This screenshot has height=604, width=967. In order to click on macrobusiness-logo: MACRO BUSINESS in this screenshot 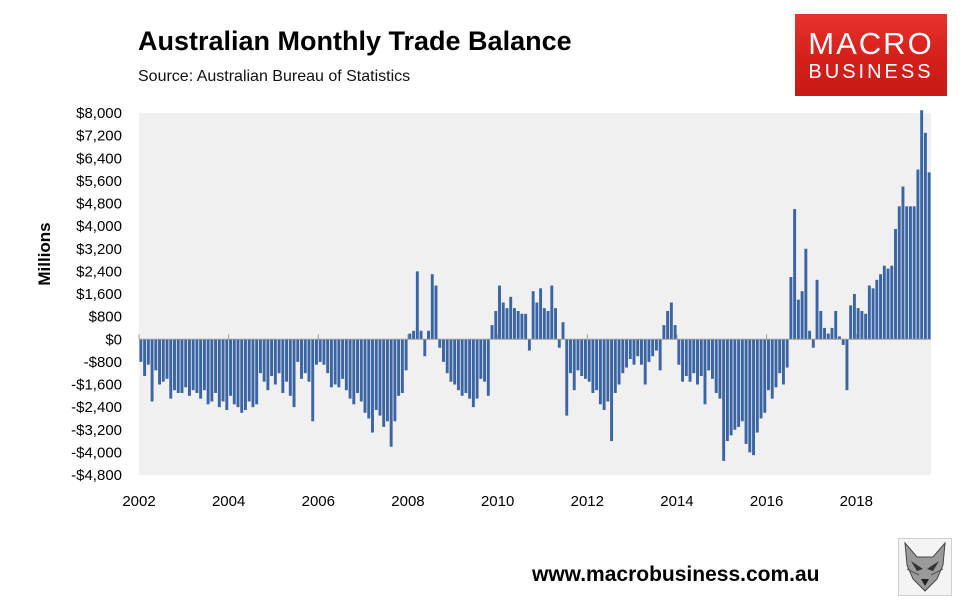, I will do `click(871, 55)`.